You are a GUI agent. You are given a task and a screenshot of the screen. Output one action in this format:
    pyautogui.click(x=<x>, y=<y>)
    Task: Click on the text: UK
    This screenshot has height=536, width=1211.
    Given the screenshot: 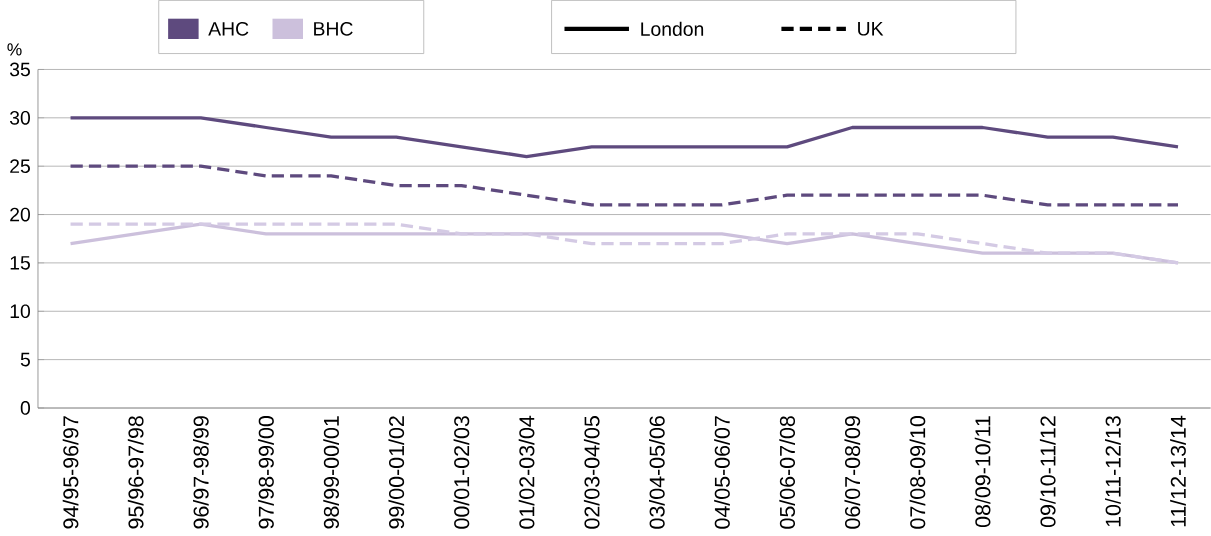 What is the action you would take?
    pyautogui.click(x=871, y=28)
    